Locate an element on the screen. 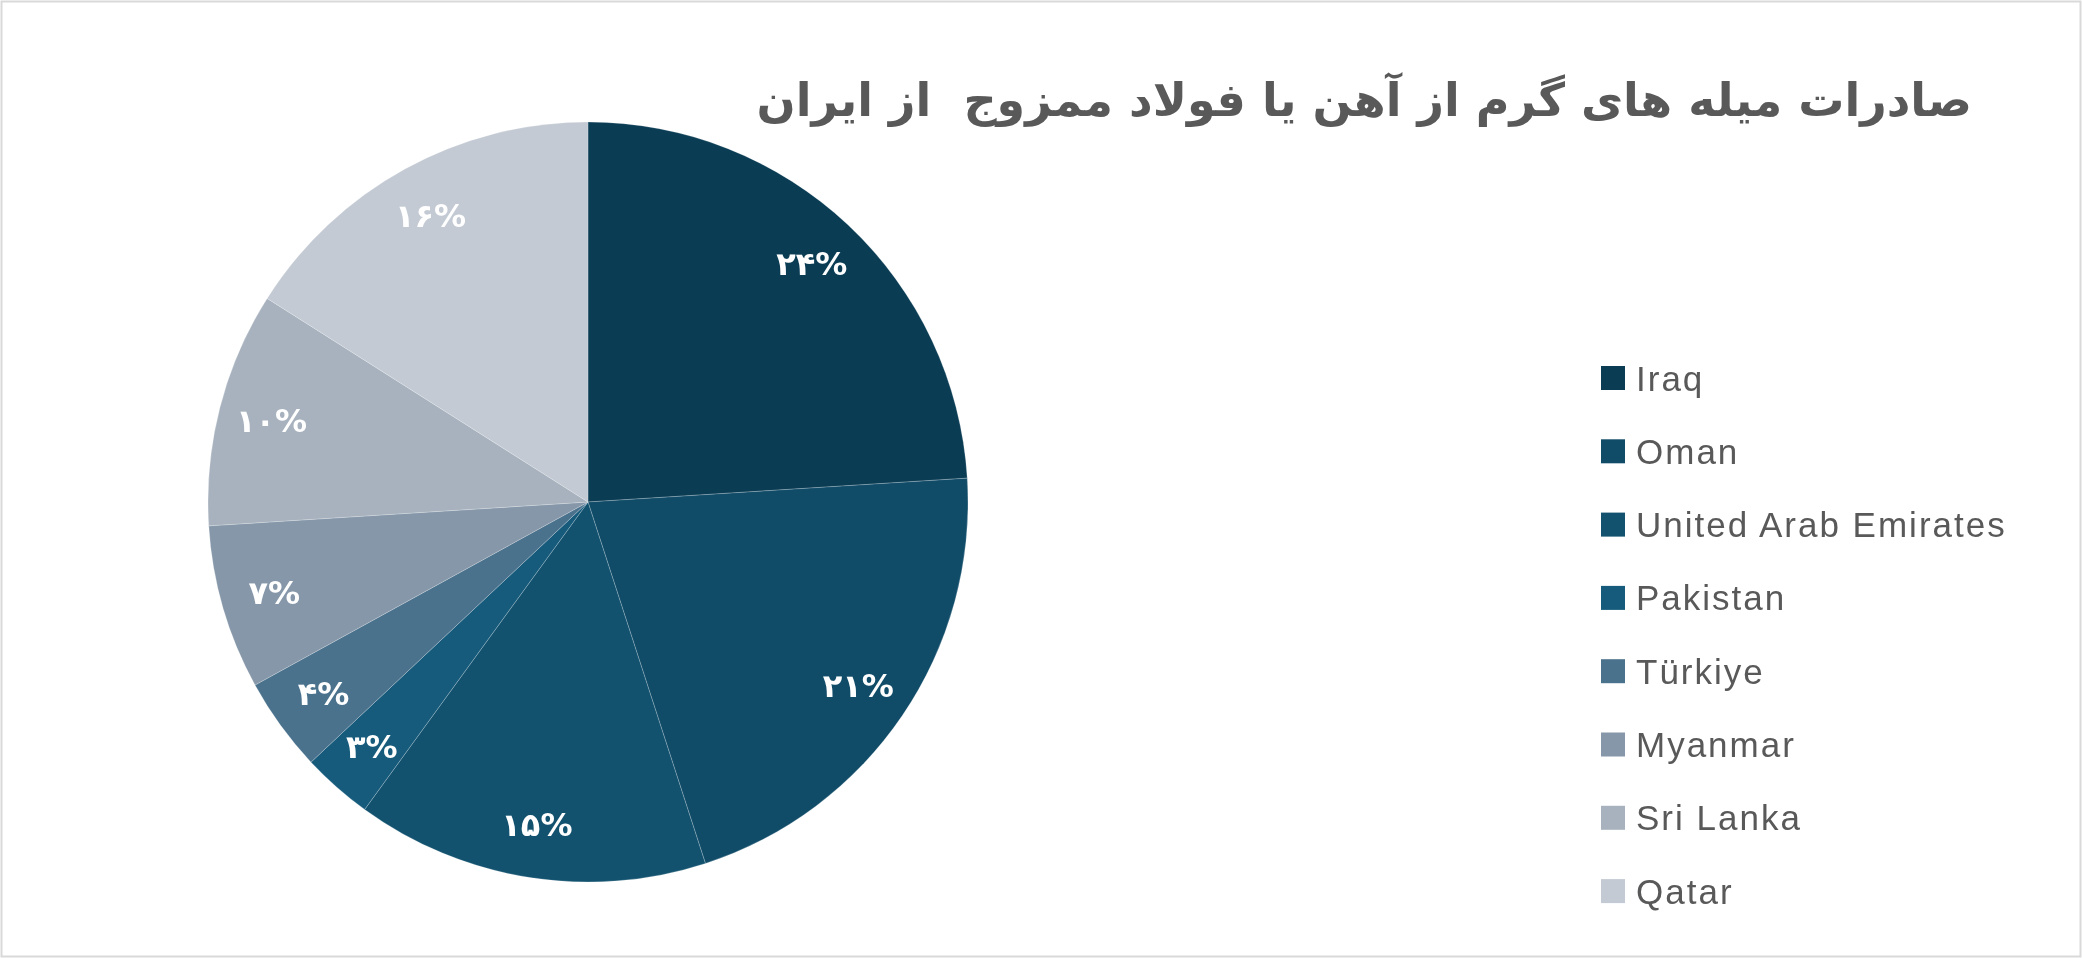 The image size is (2082, 958). title: صادرات میله های گرم از آهن یا فولاد ممزوج از ایران is located at coordinates (1364, 100).